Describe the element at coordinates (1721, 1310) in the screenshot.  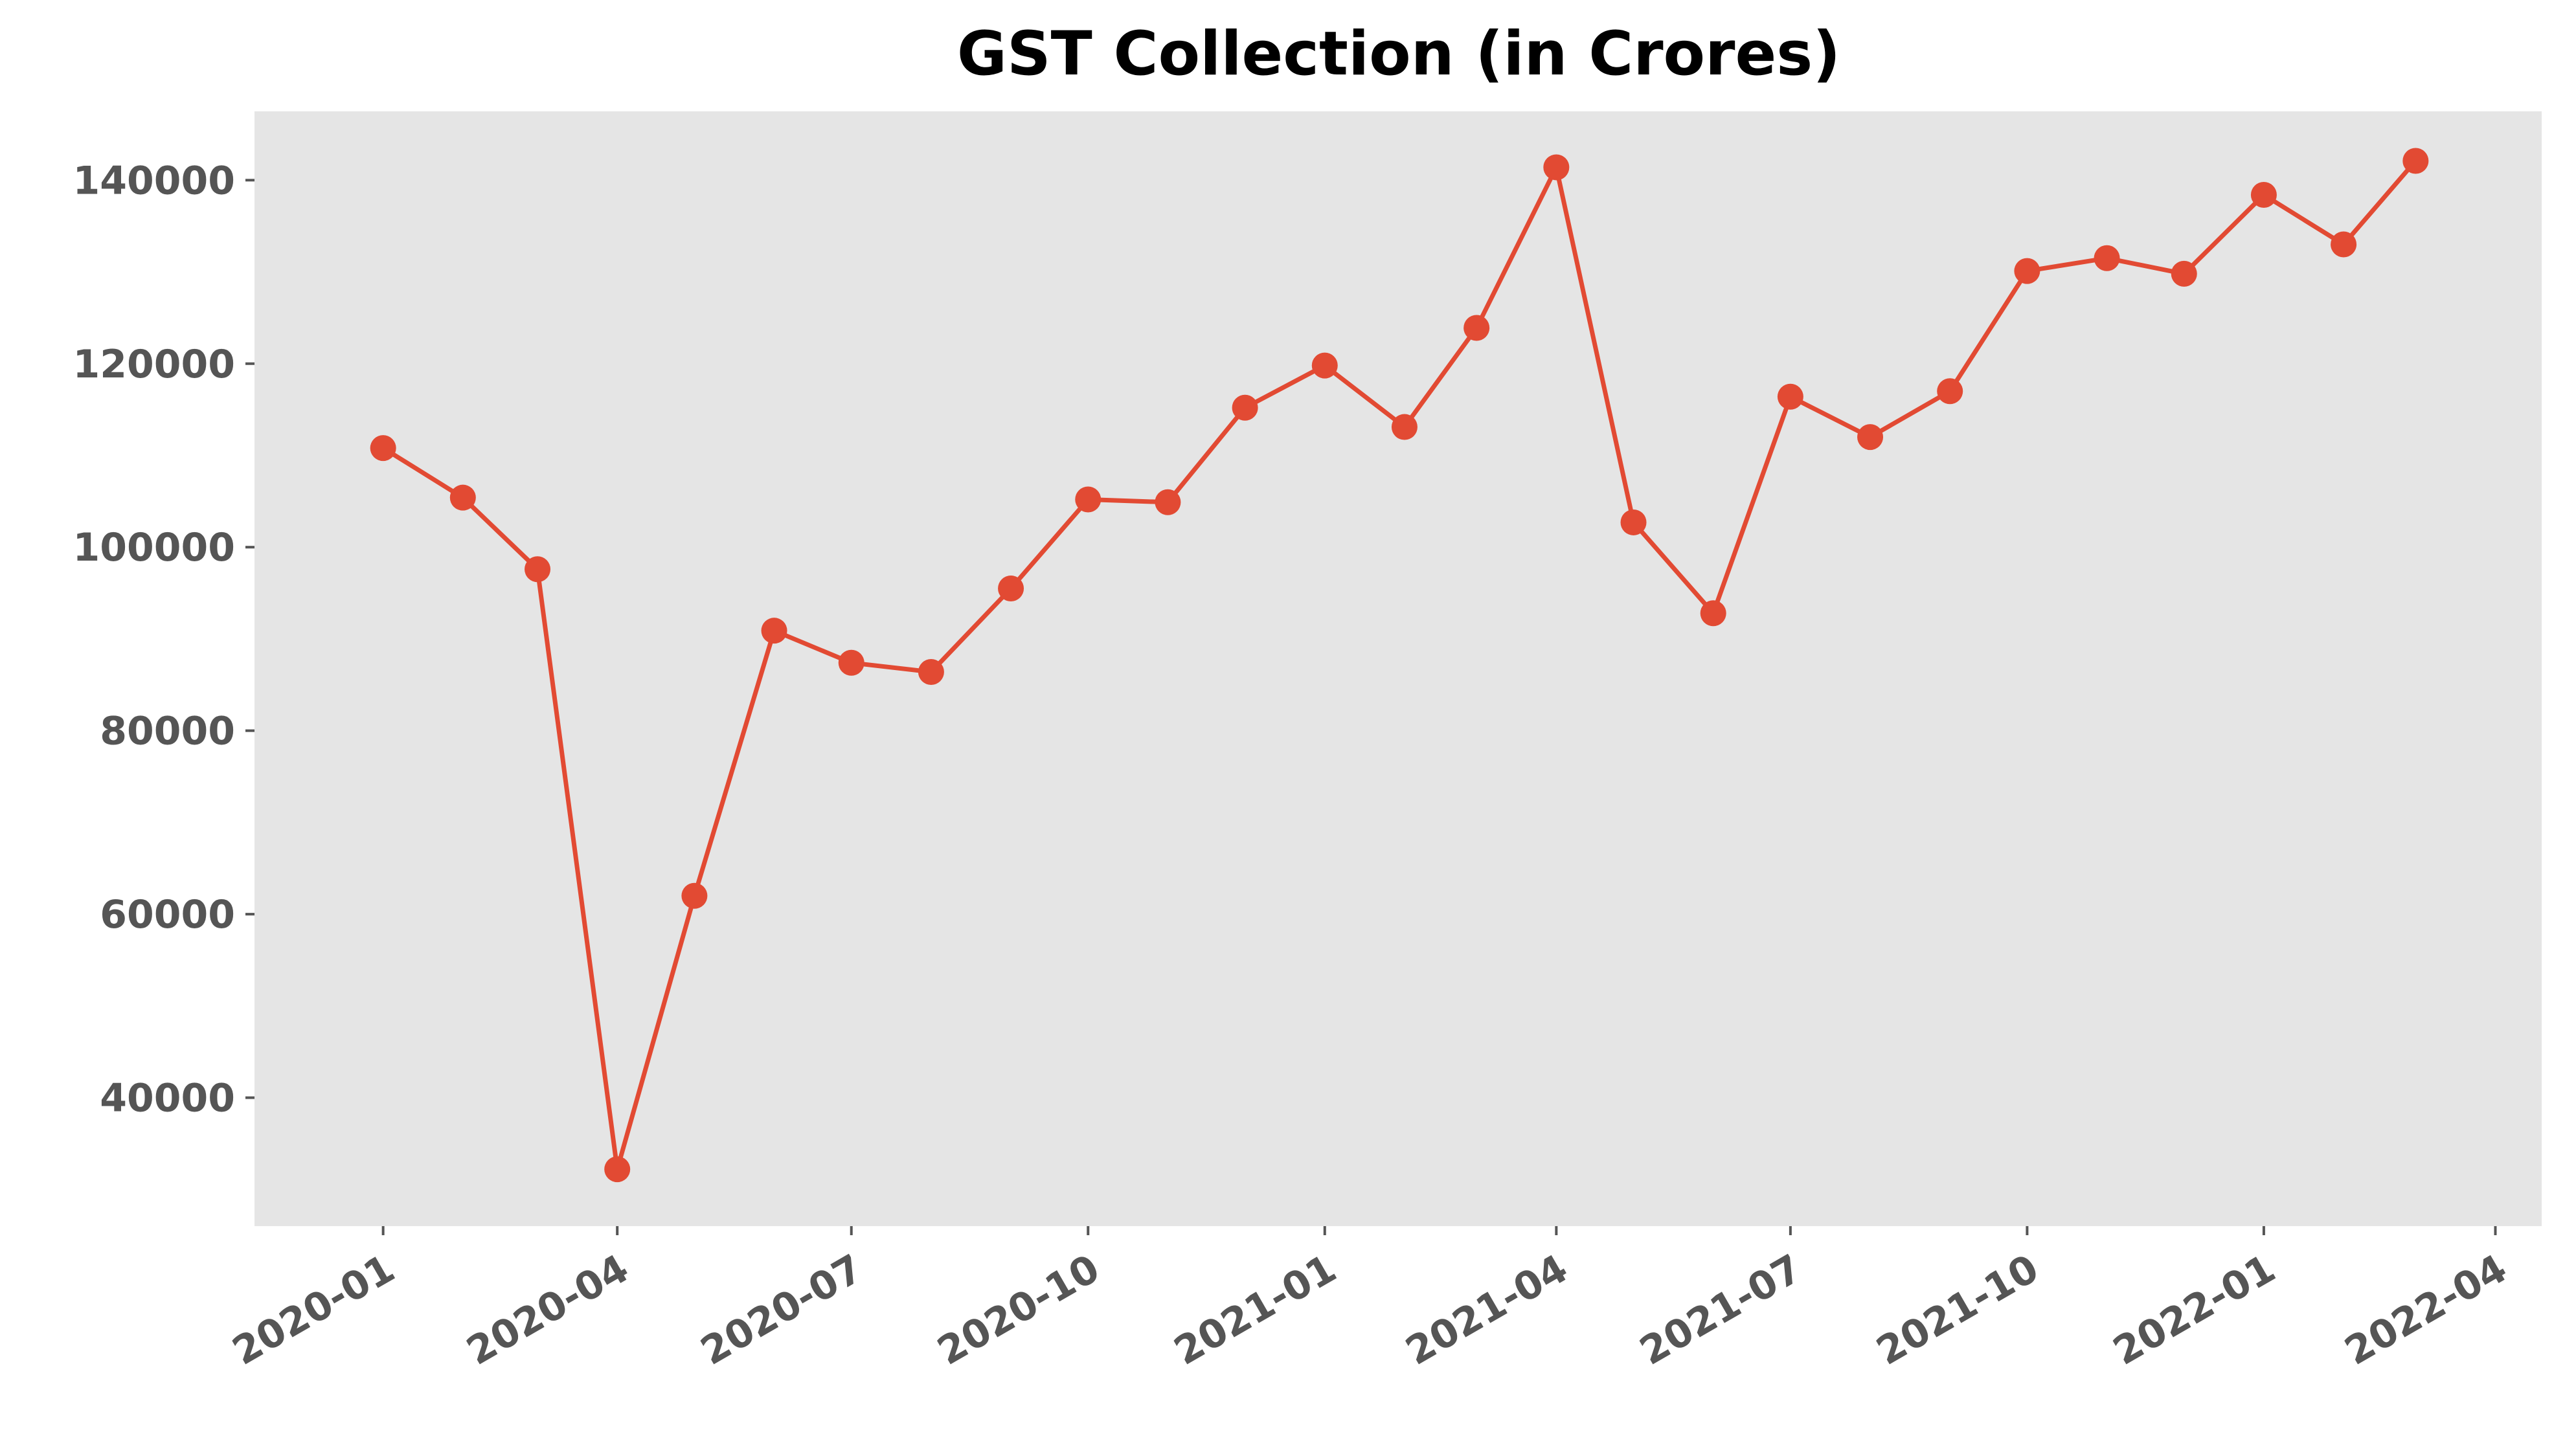
I see `x-tick-label: 2021-07` at that location.